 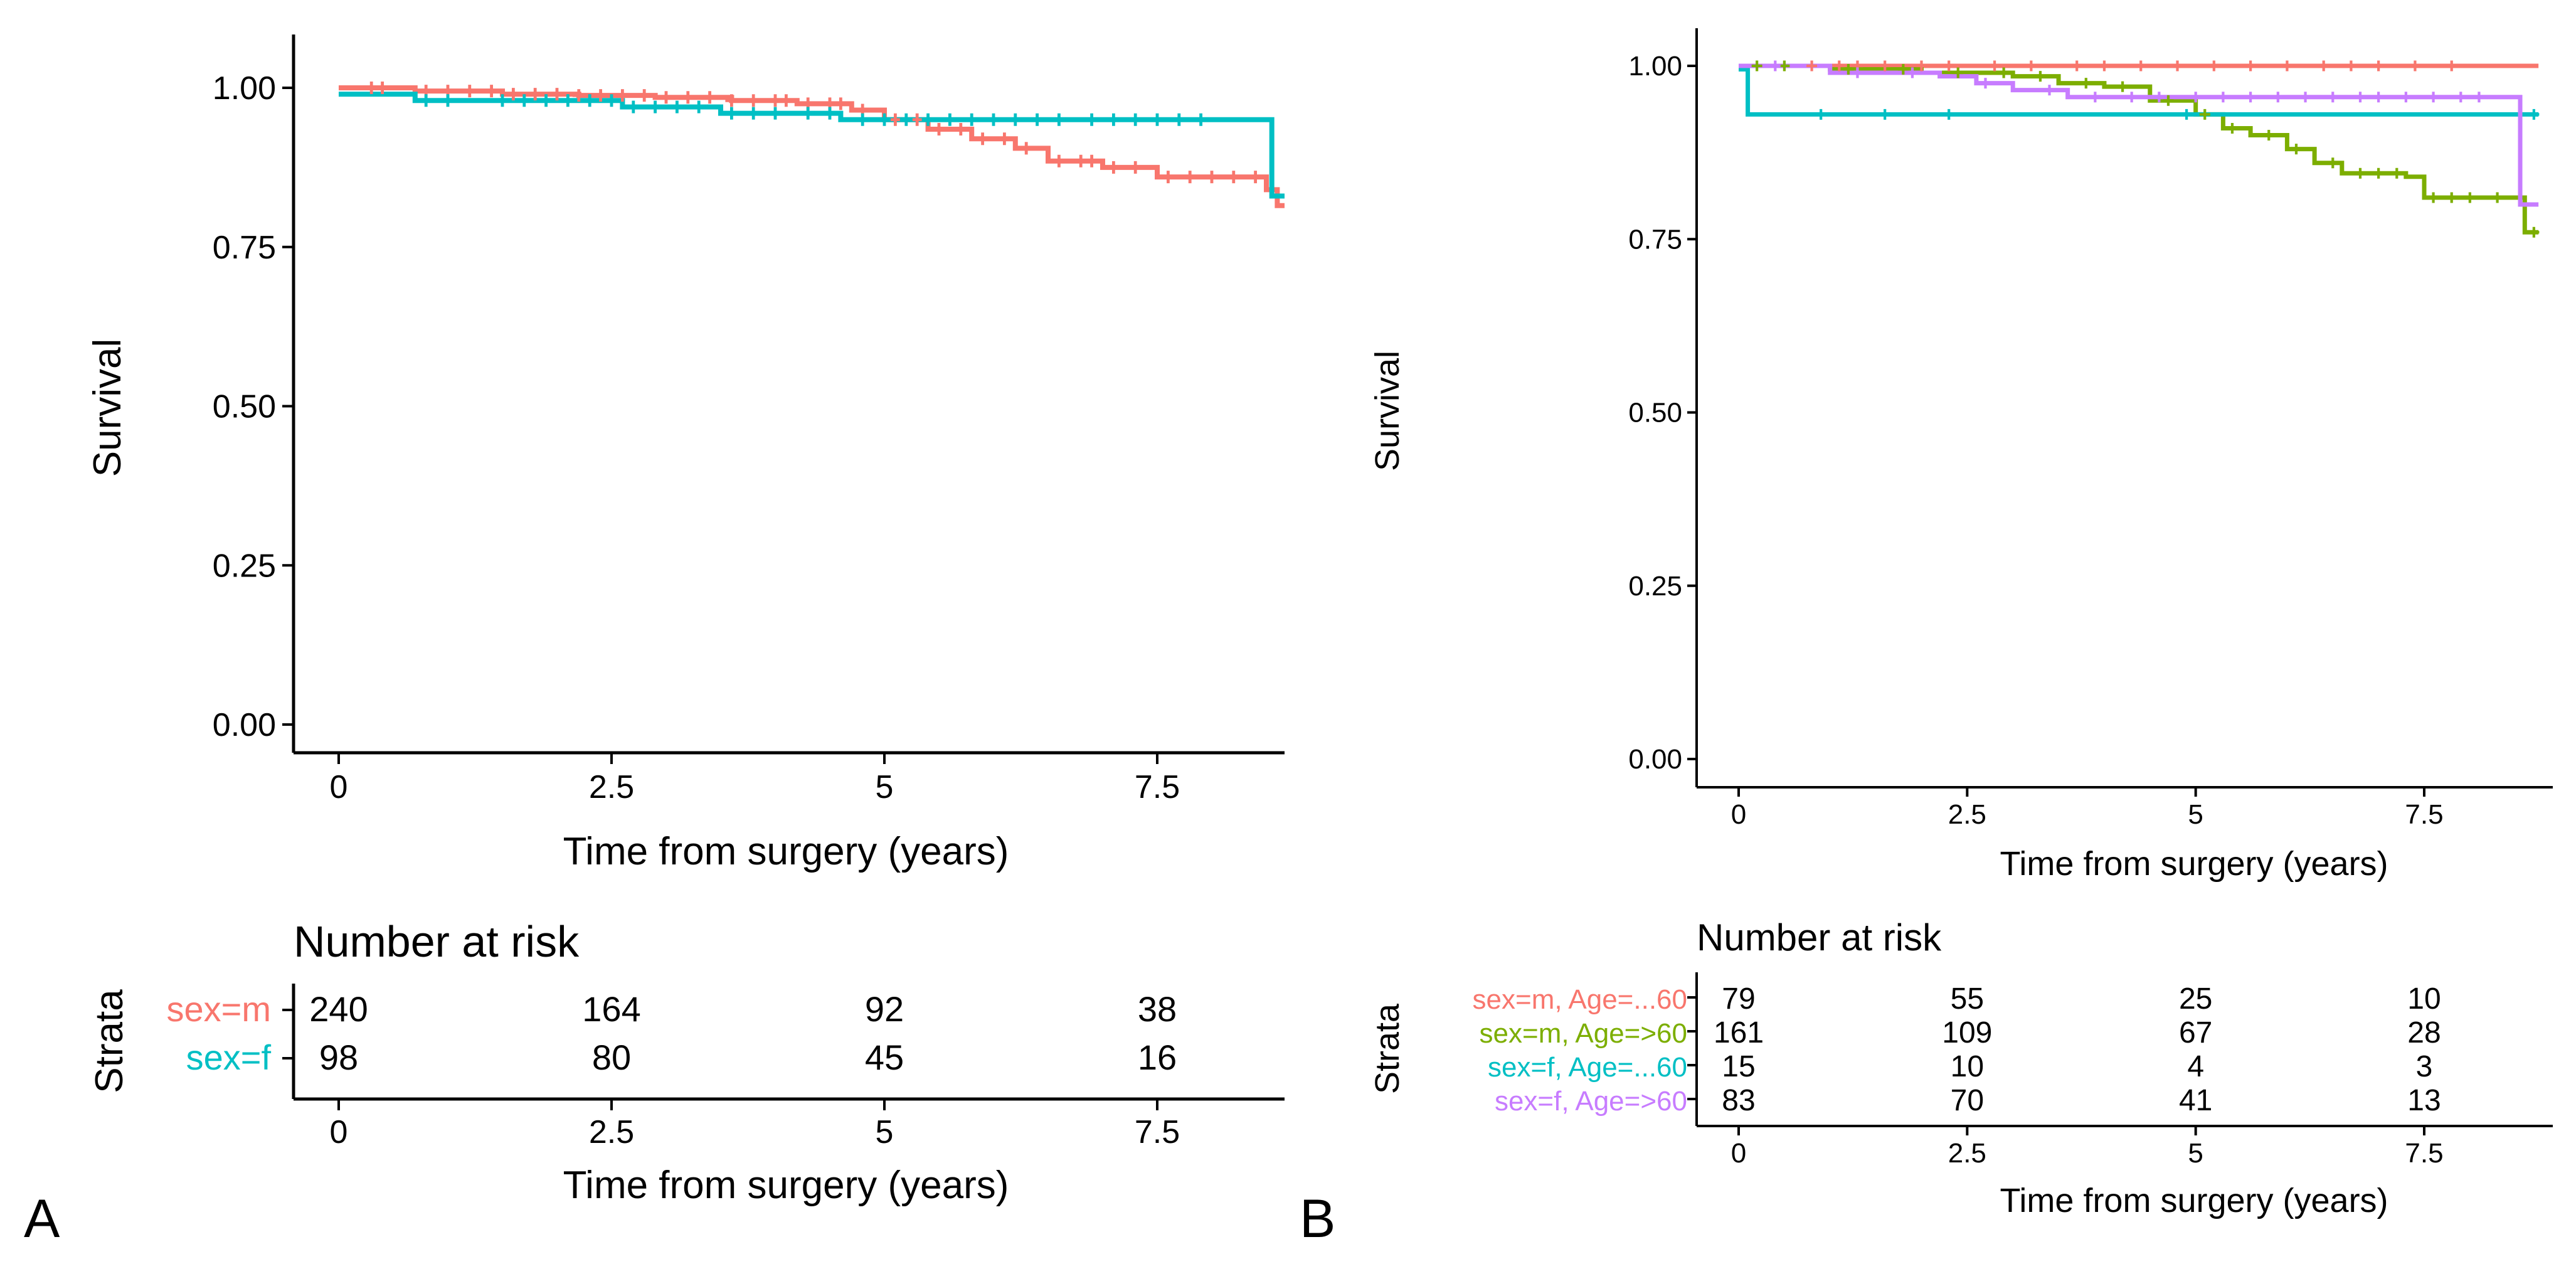 I want to click on panel-a-y-ticks: 0.00 0.25 0.50 0.75 1.00, so click(x=253, y=406).